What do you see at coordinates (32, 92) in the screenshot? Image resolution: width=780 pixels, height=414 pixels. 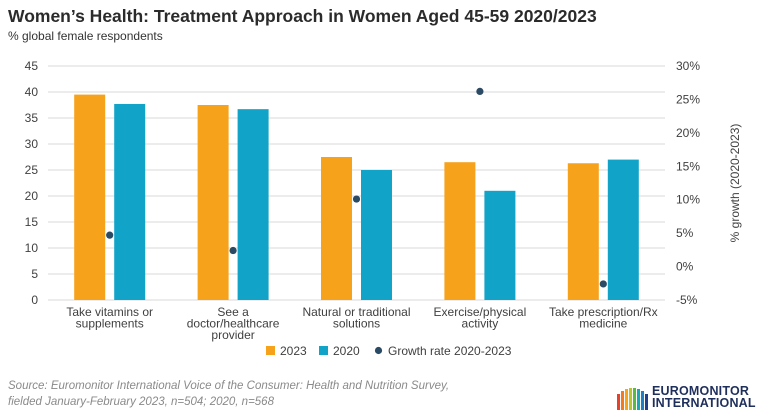 I see `y-tick-label: 40` at bounding box center [32, 92].